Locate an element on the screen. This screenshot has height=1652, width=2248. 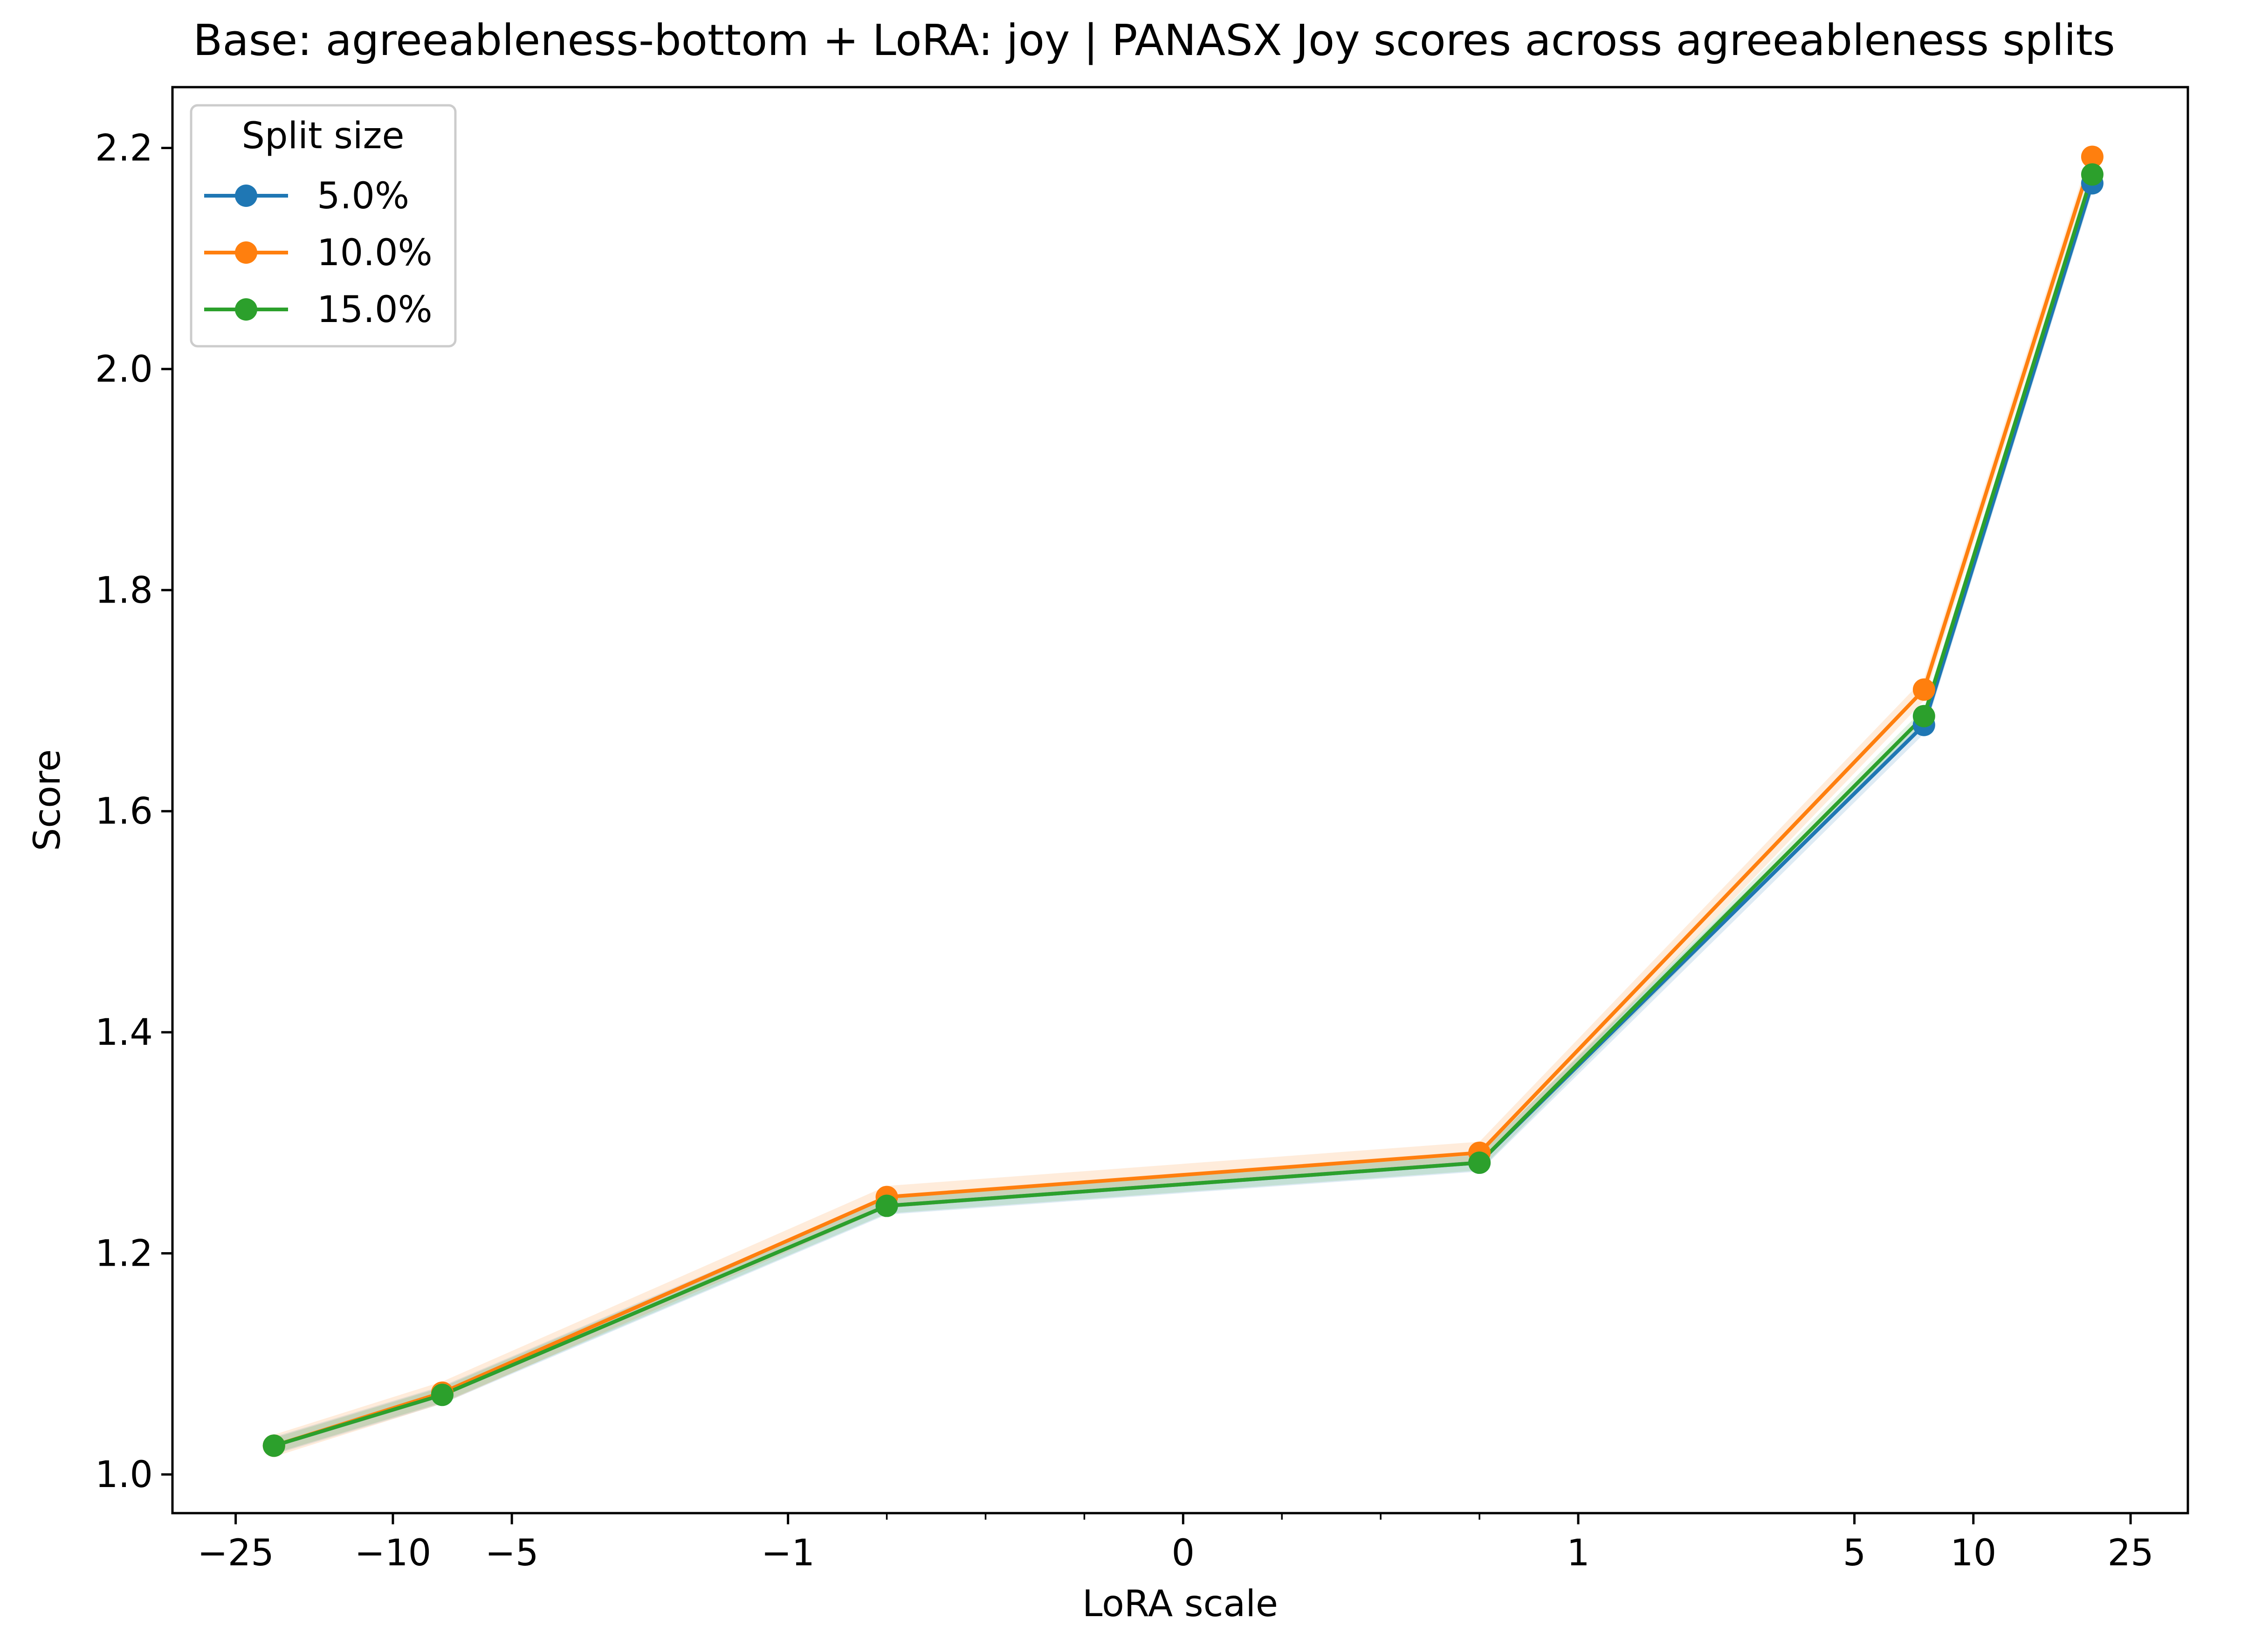
y-axis: 1.0 1.2 1.4 1.6 1.8 2.0 2.2 is located at coordinates (133, 811).